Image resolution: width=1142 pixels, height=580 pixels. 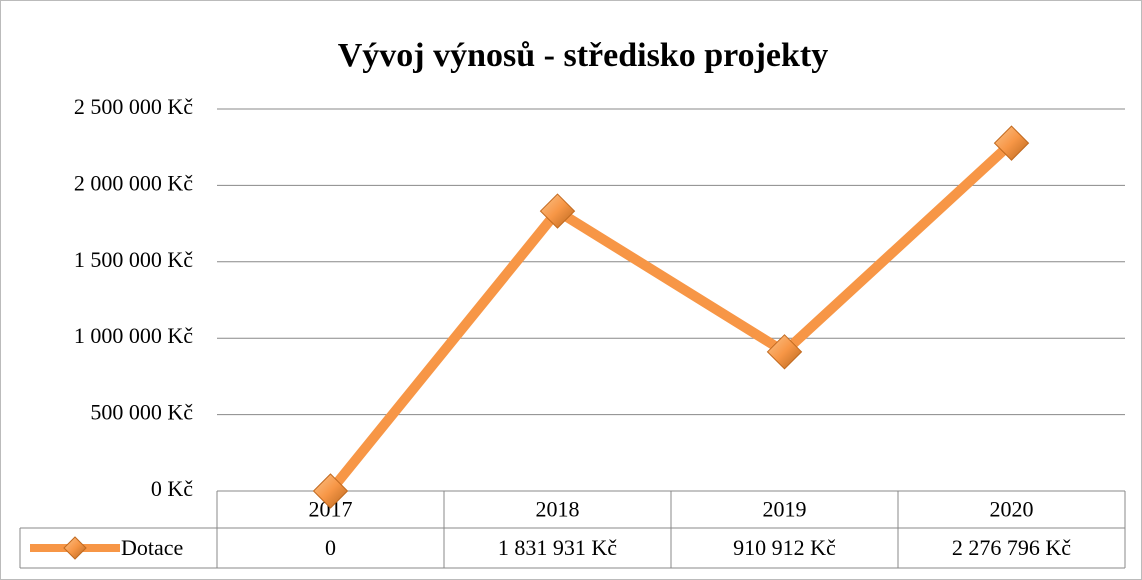 I want to click on y-tick-label: 2 500 000 Kč, so click(x=133, y=106).